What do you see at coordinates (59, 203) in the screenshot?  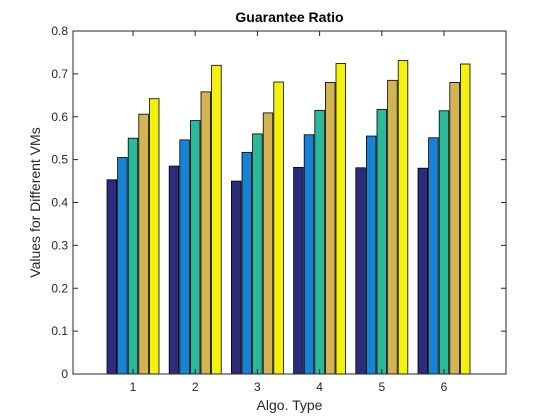 I see `y-tick-label: 0.4` at bounding box center [59, 203].